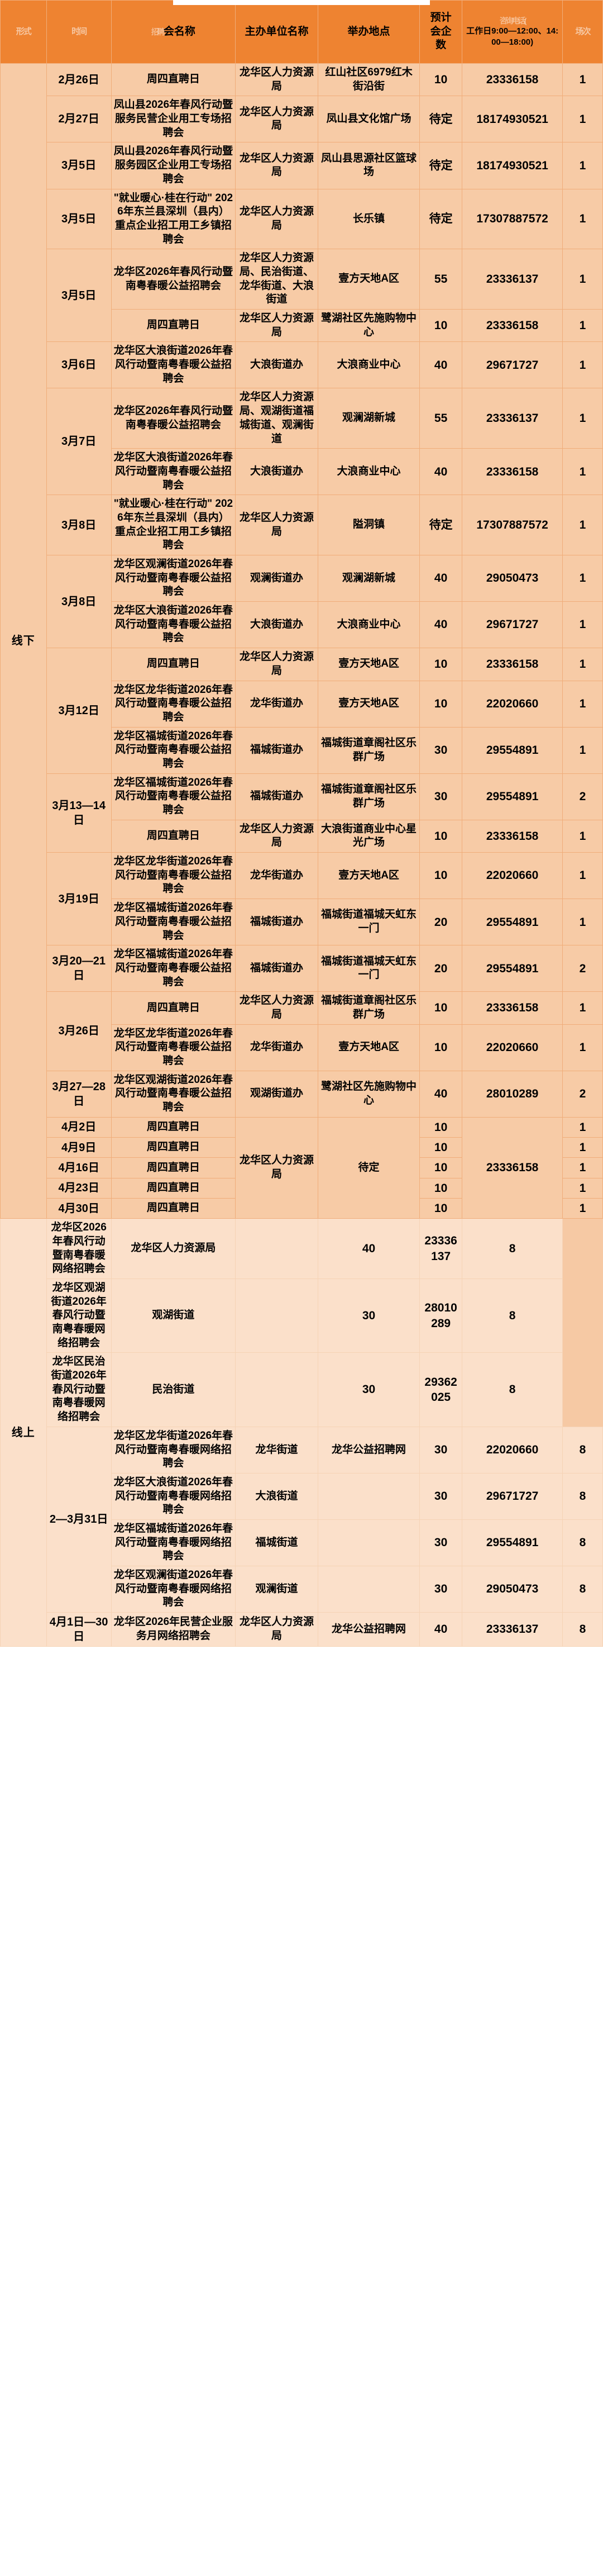 The width and height of the screenshot is (603, 2576). Describe the element at coordinates (369, 1630) in the screenshot. I see `place-cell: 龙华公益招聘网` at that location.